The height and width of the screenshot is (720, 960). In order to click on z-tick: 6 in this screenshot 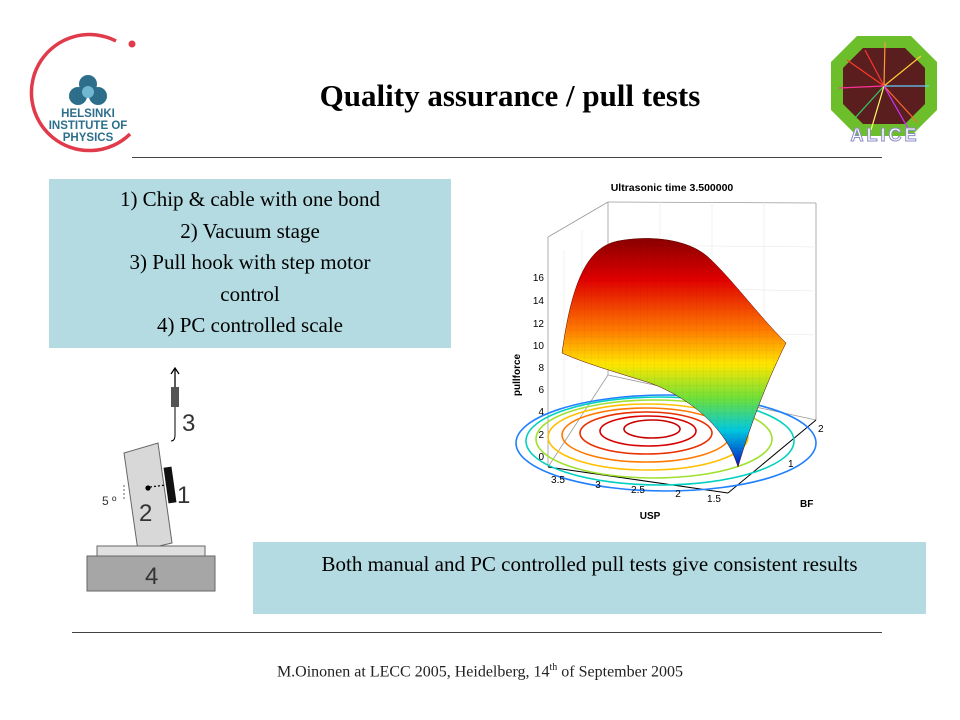, I will do `click(541, 390)`.